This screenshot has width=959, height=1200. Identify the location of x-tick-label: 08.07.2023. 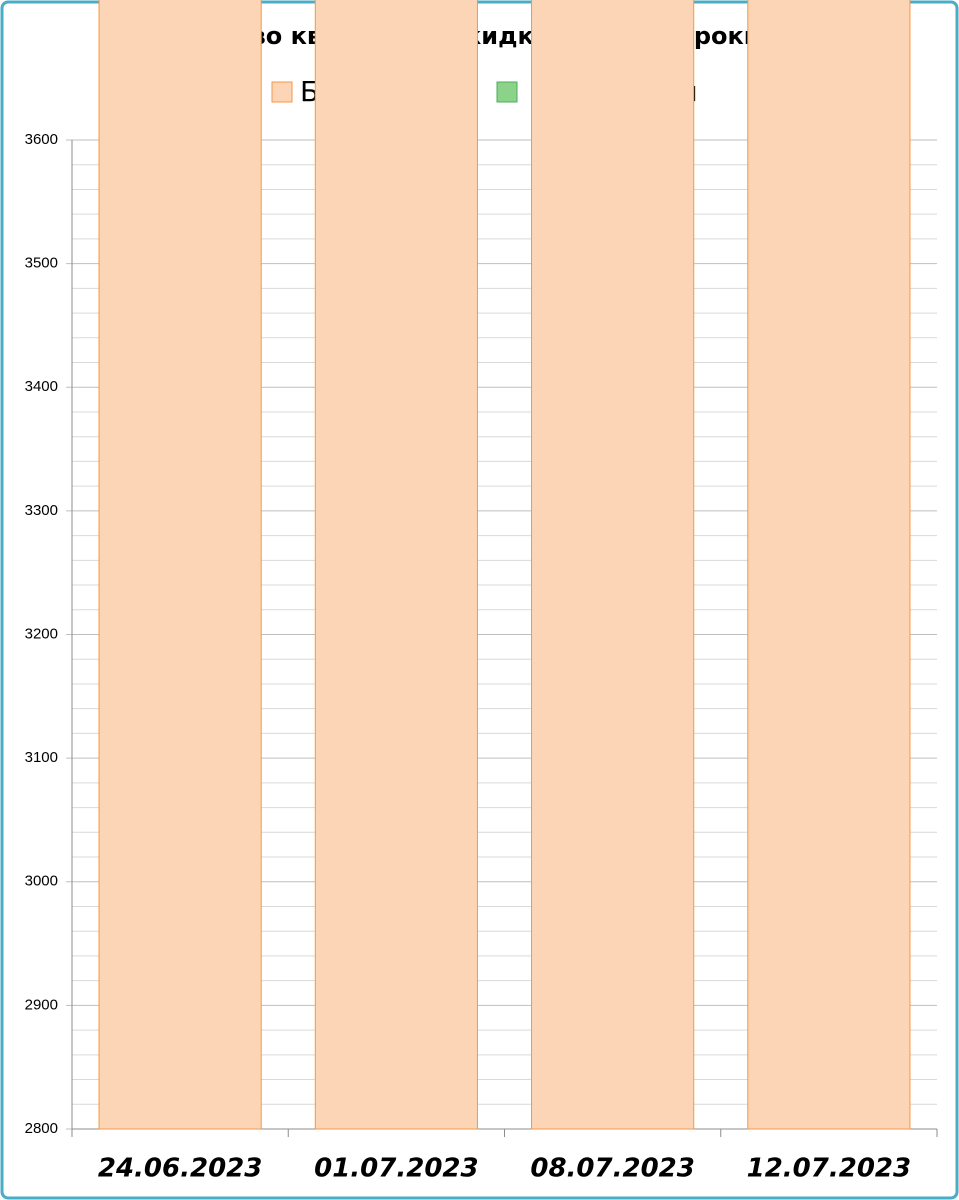
(612, 1169).